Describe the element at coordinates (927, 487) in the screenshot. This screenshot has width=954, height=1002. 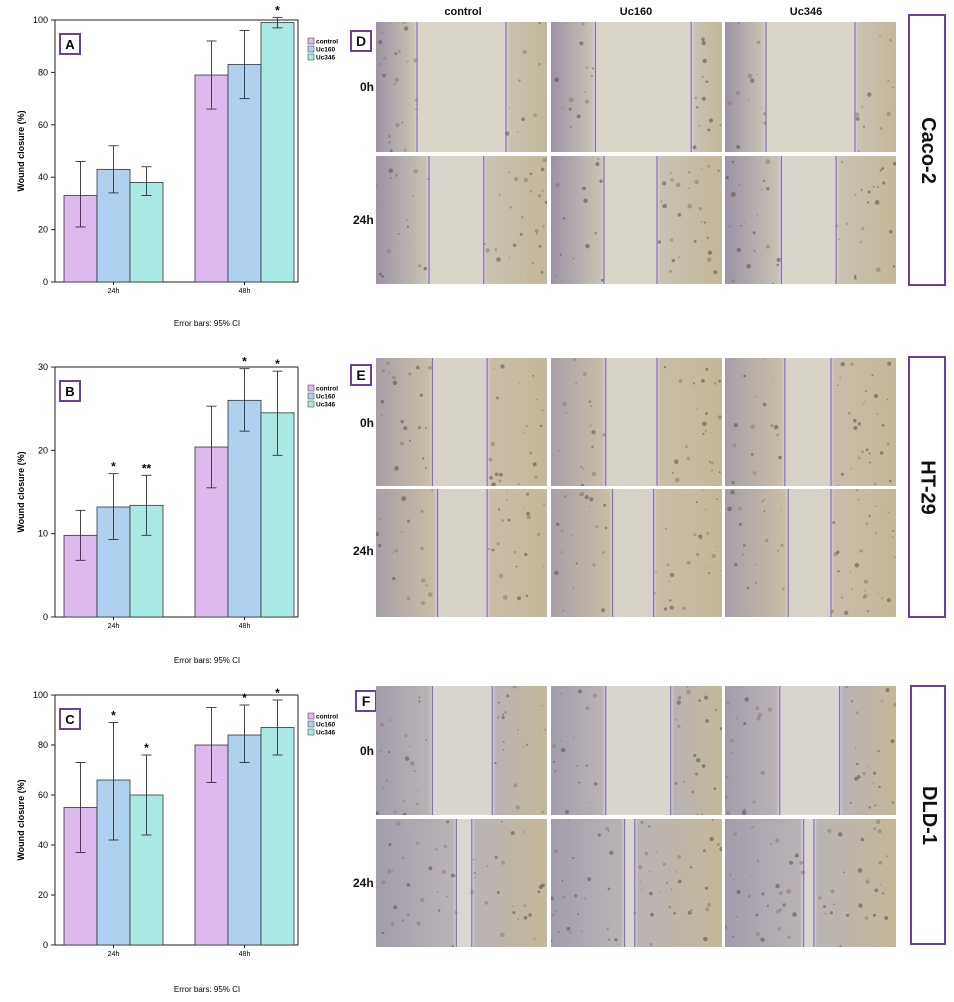
I see `cell-line-label-ht29: HT-29` at that location.